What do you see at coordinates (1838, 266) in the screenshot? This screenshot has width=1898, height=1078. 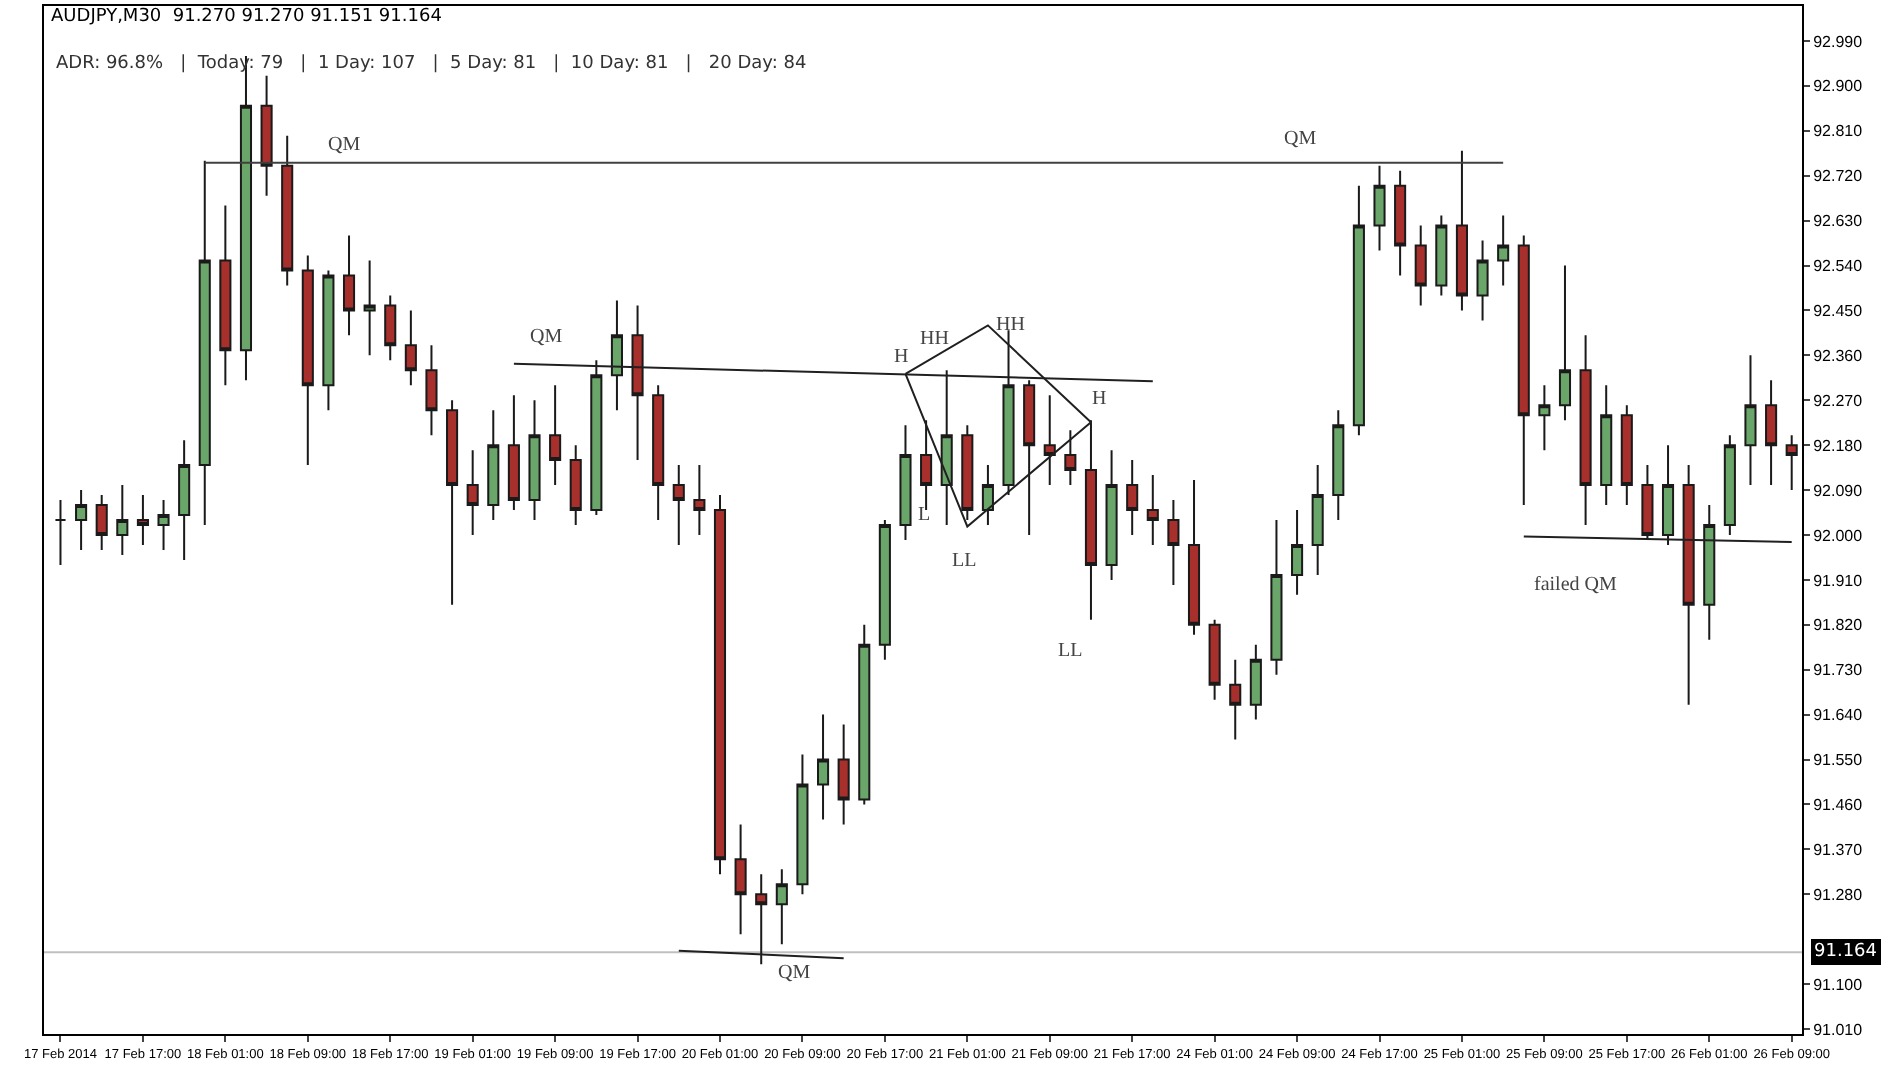 I see `y-tick-label: 92.540` at bounding box center [1838, 266].